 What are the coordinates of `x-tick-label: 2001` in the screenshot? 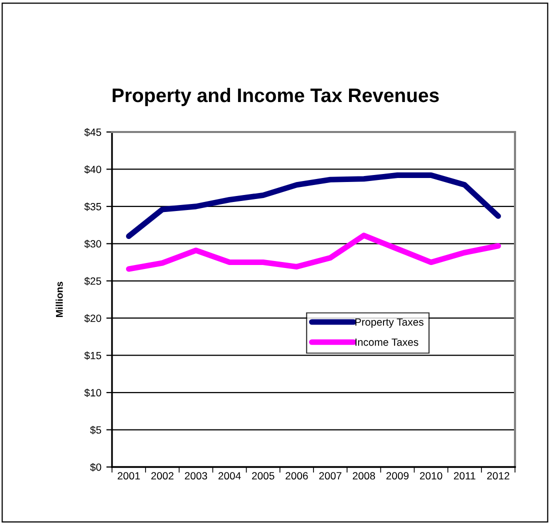 It's located at (129, 476).